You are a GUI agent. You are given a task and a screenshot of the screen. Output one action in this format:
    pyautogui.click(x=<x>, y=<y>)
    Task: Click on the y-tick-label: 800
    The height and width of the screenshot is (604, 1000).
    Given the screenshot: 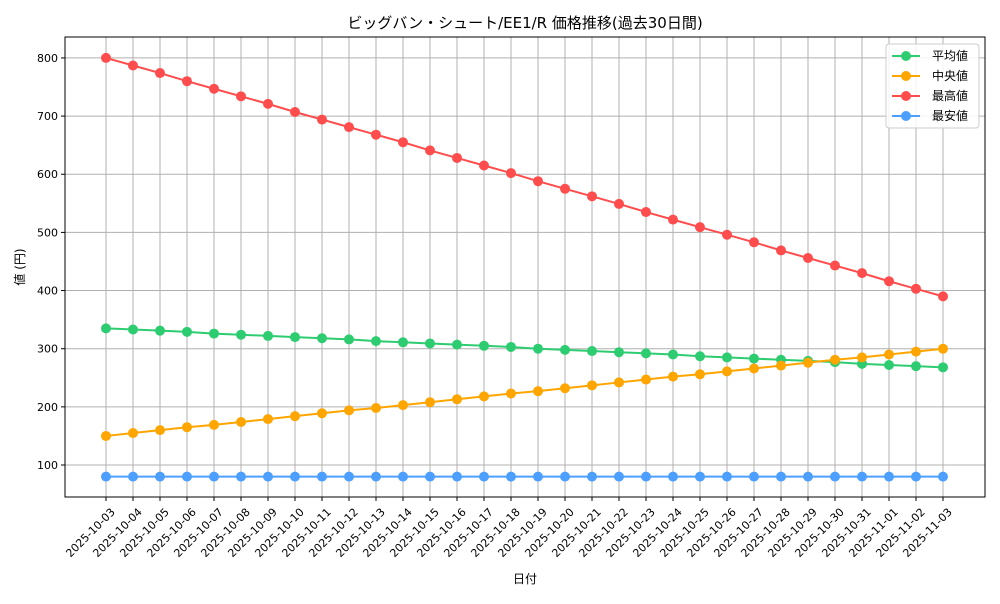 What is the action you would take?
    pyautogui.click(x=47, y=58)
    